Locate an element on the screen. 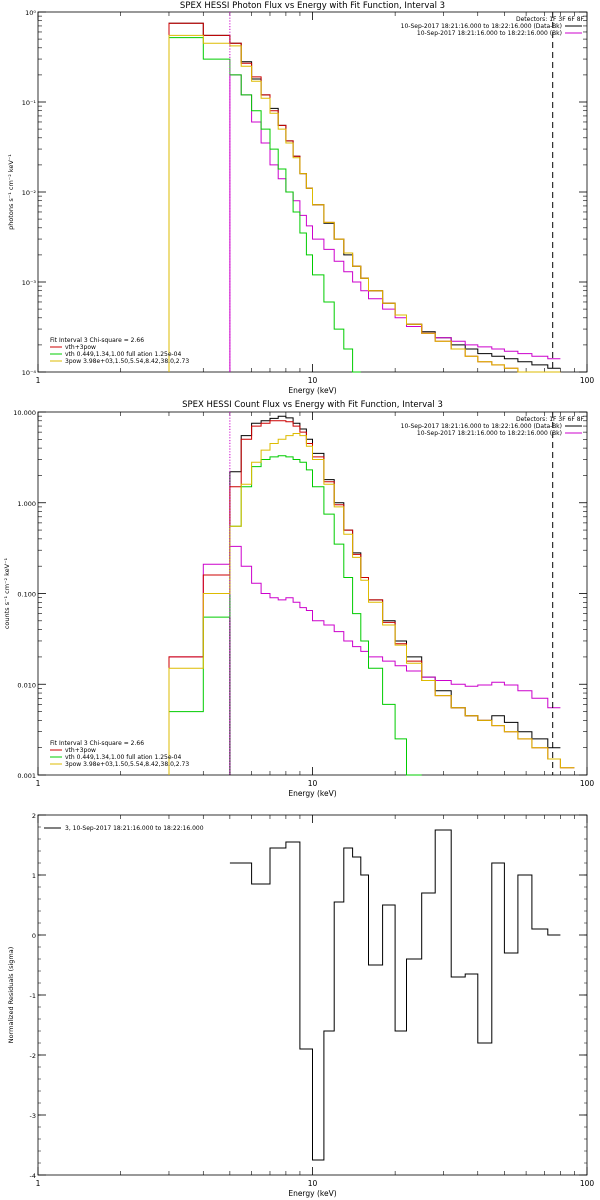 The image size is (600, 1200). y-tick-label: -2 is located at coordinates (33, 1056).